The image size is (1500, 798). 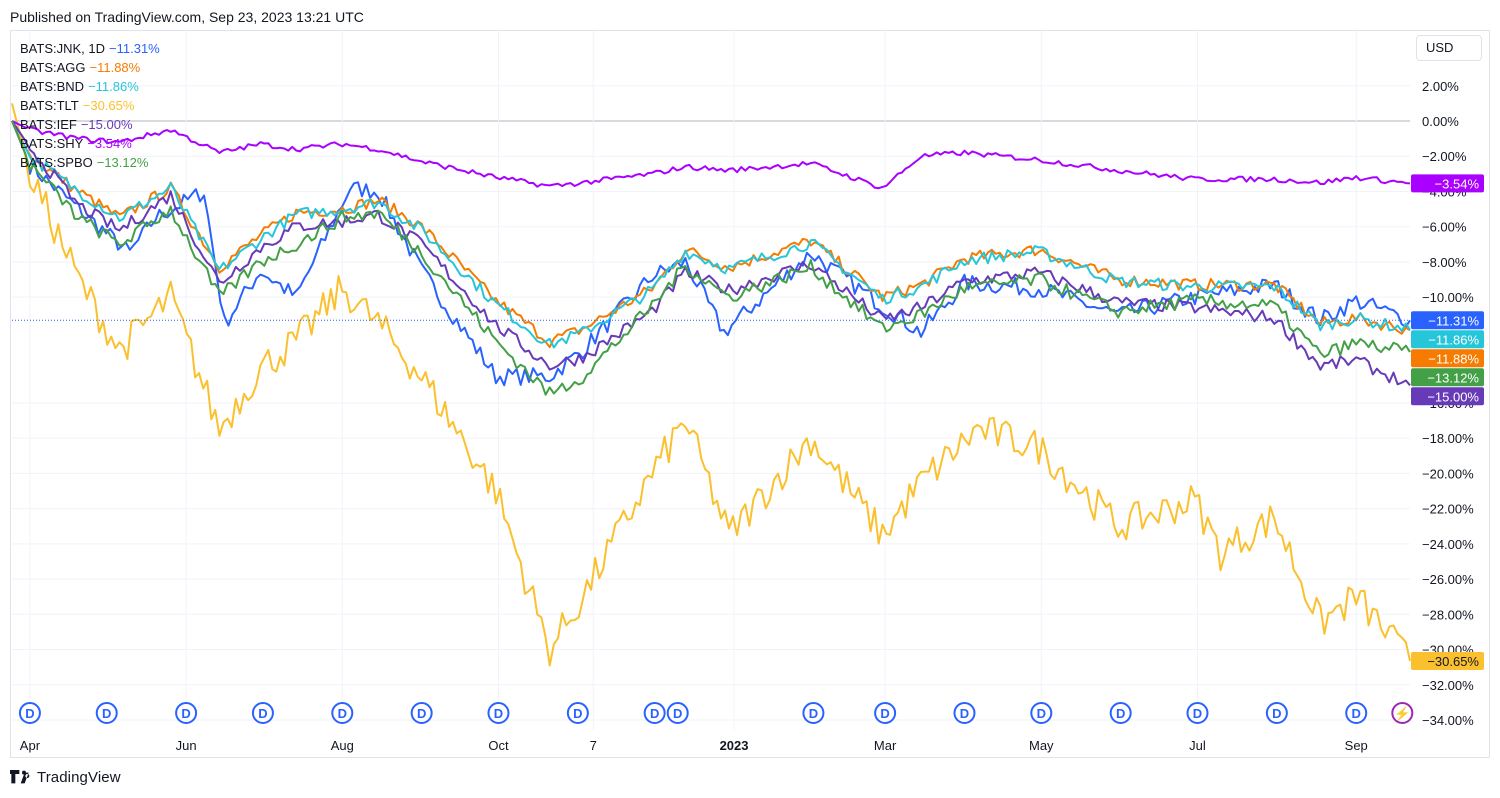 I want to click on legend-item-ief: BATS:IEF −15.00%, so click(x=90, y=124).